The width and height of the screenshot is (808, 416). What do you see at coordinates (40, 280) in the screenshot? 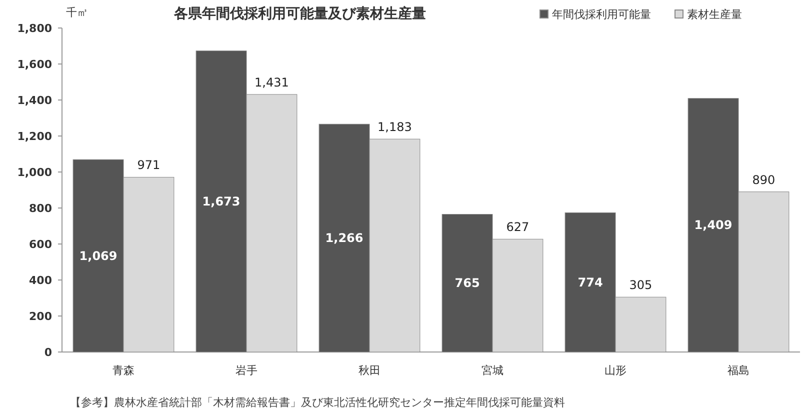
I see `y-tick-label: 400` at bounding box center [40, 280].